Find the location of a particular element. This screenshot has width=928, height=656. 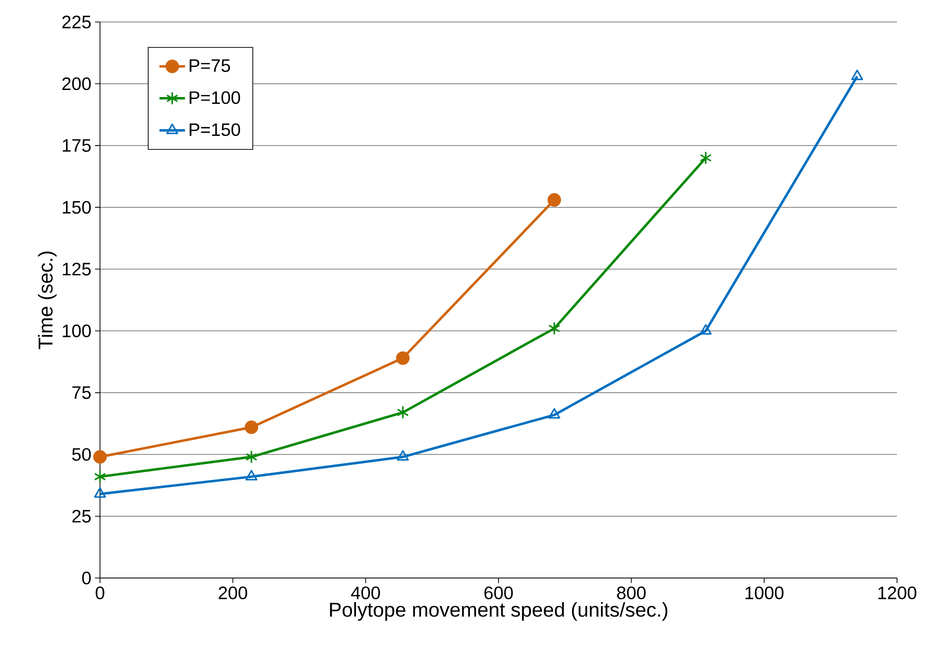

x-tick-label: 1000 is located at coordinates (765, 593).